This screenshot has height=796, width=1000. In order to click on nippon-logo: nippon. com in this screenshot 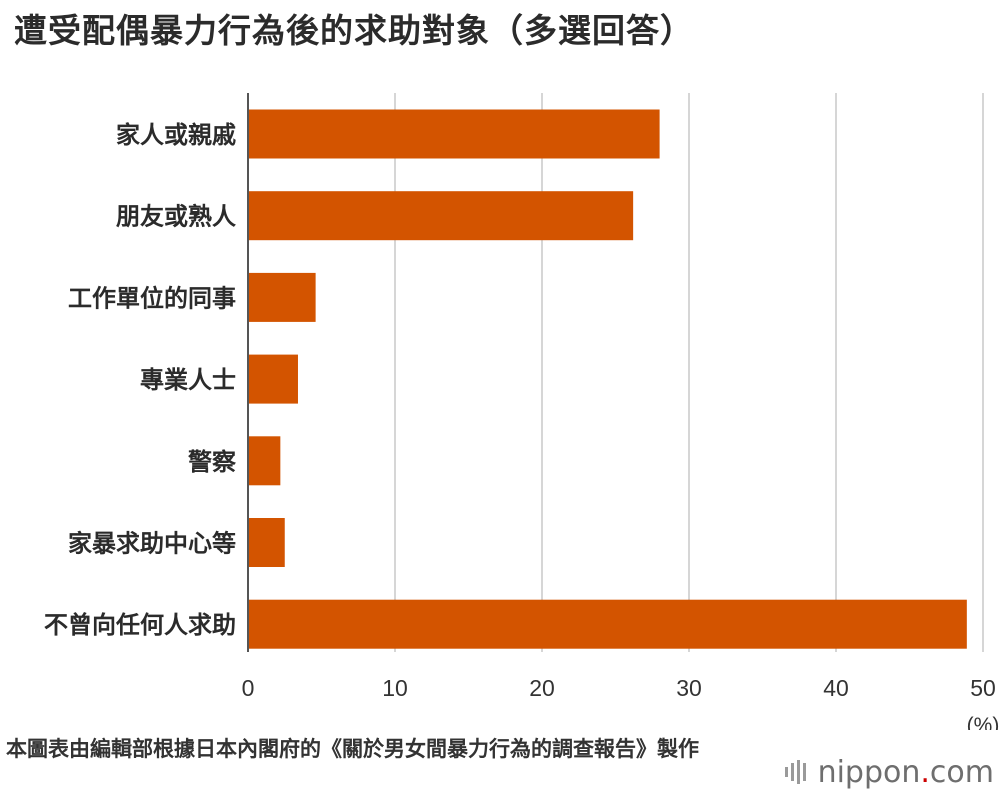, I will do `click(889, 772)`.